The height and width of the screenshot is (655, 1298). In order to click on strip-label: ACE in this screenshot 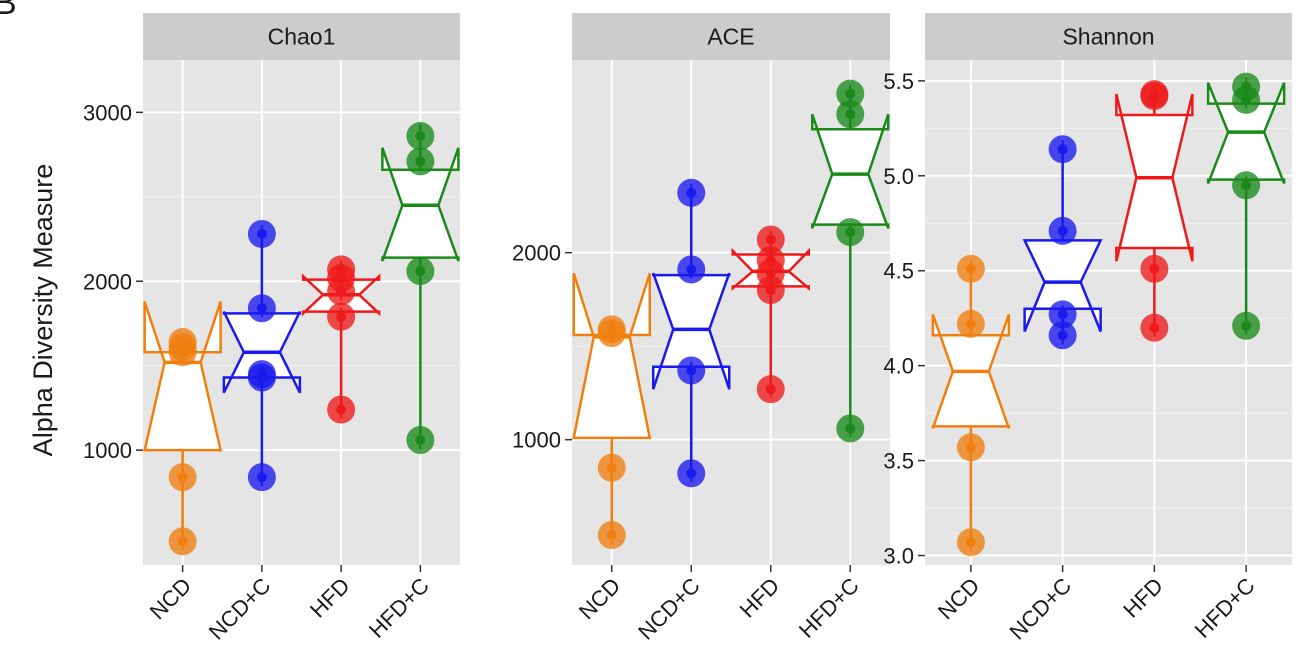, I will do `click(730, 37)`.